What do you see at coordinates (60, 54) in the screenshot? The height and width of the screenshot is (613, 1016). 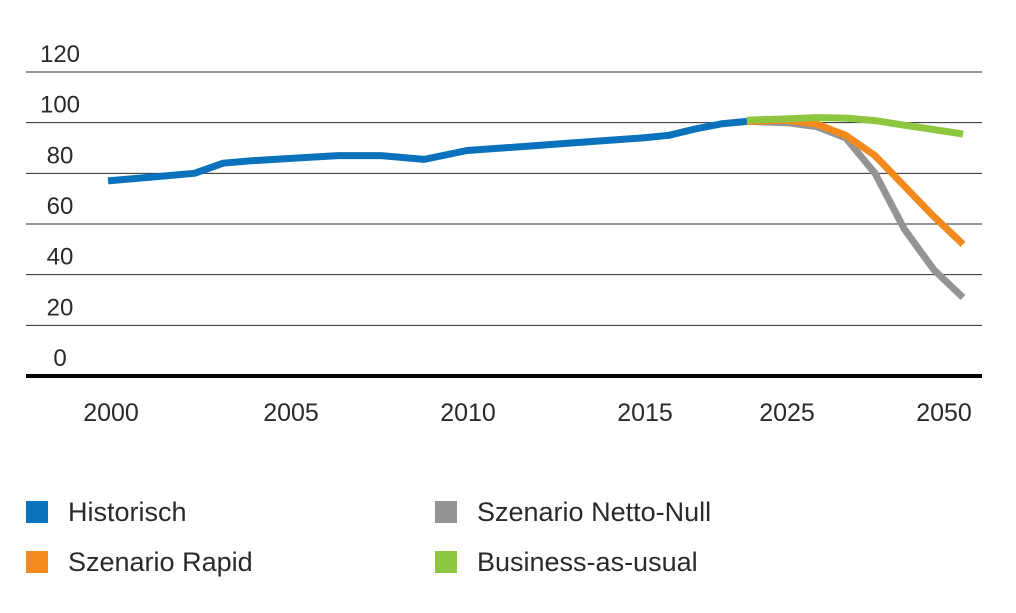 I see `y-tick-label-120: 120` at bounding box center [60, 54].